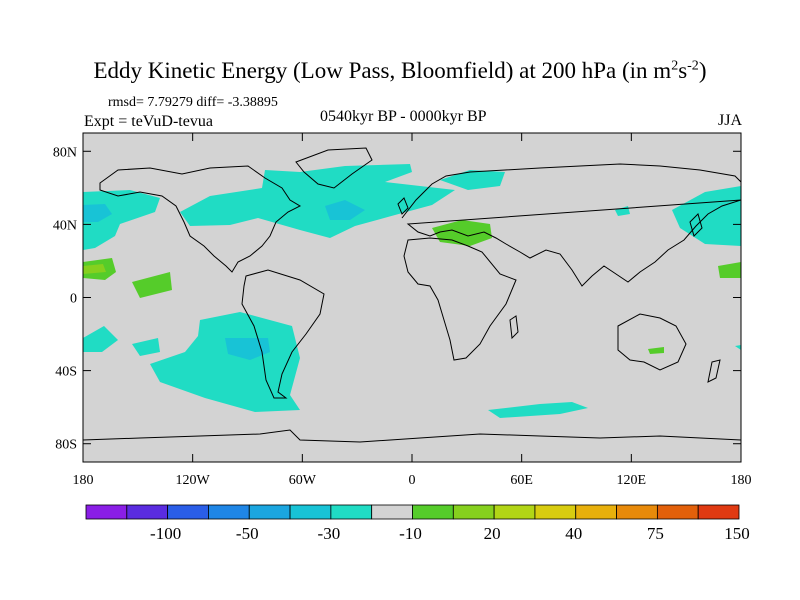  Describe the element at coordinates (317, 201) in the screenshot. I see `anomaly-north-atlantic` at that location.